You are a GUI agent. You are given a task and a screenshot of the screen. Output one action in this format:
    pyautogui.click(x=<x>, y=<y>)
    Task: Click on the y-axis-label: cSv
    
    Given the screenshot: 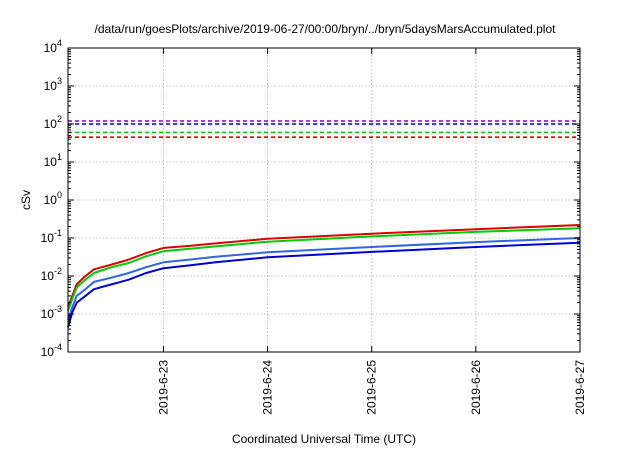 What is the action you would take?
    pyautogui.click(x=26, y=200)
    